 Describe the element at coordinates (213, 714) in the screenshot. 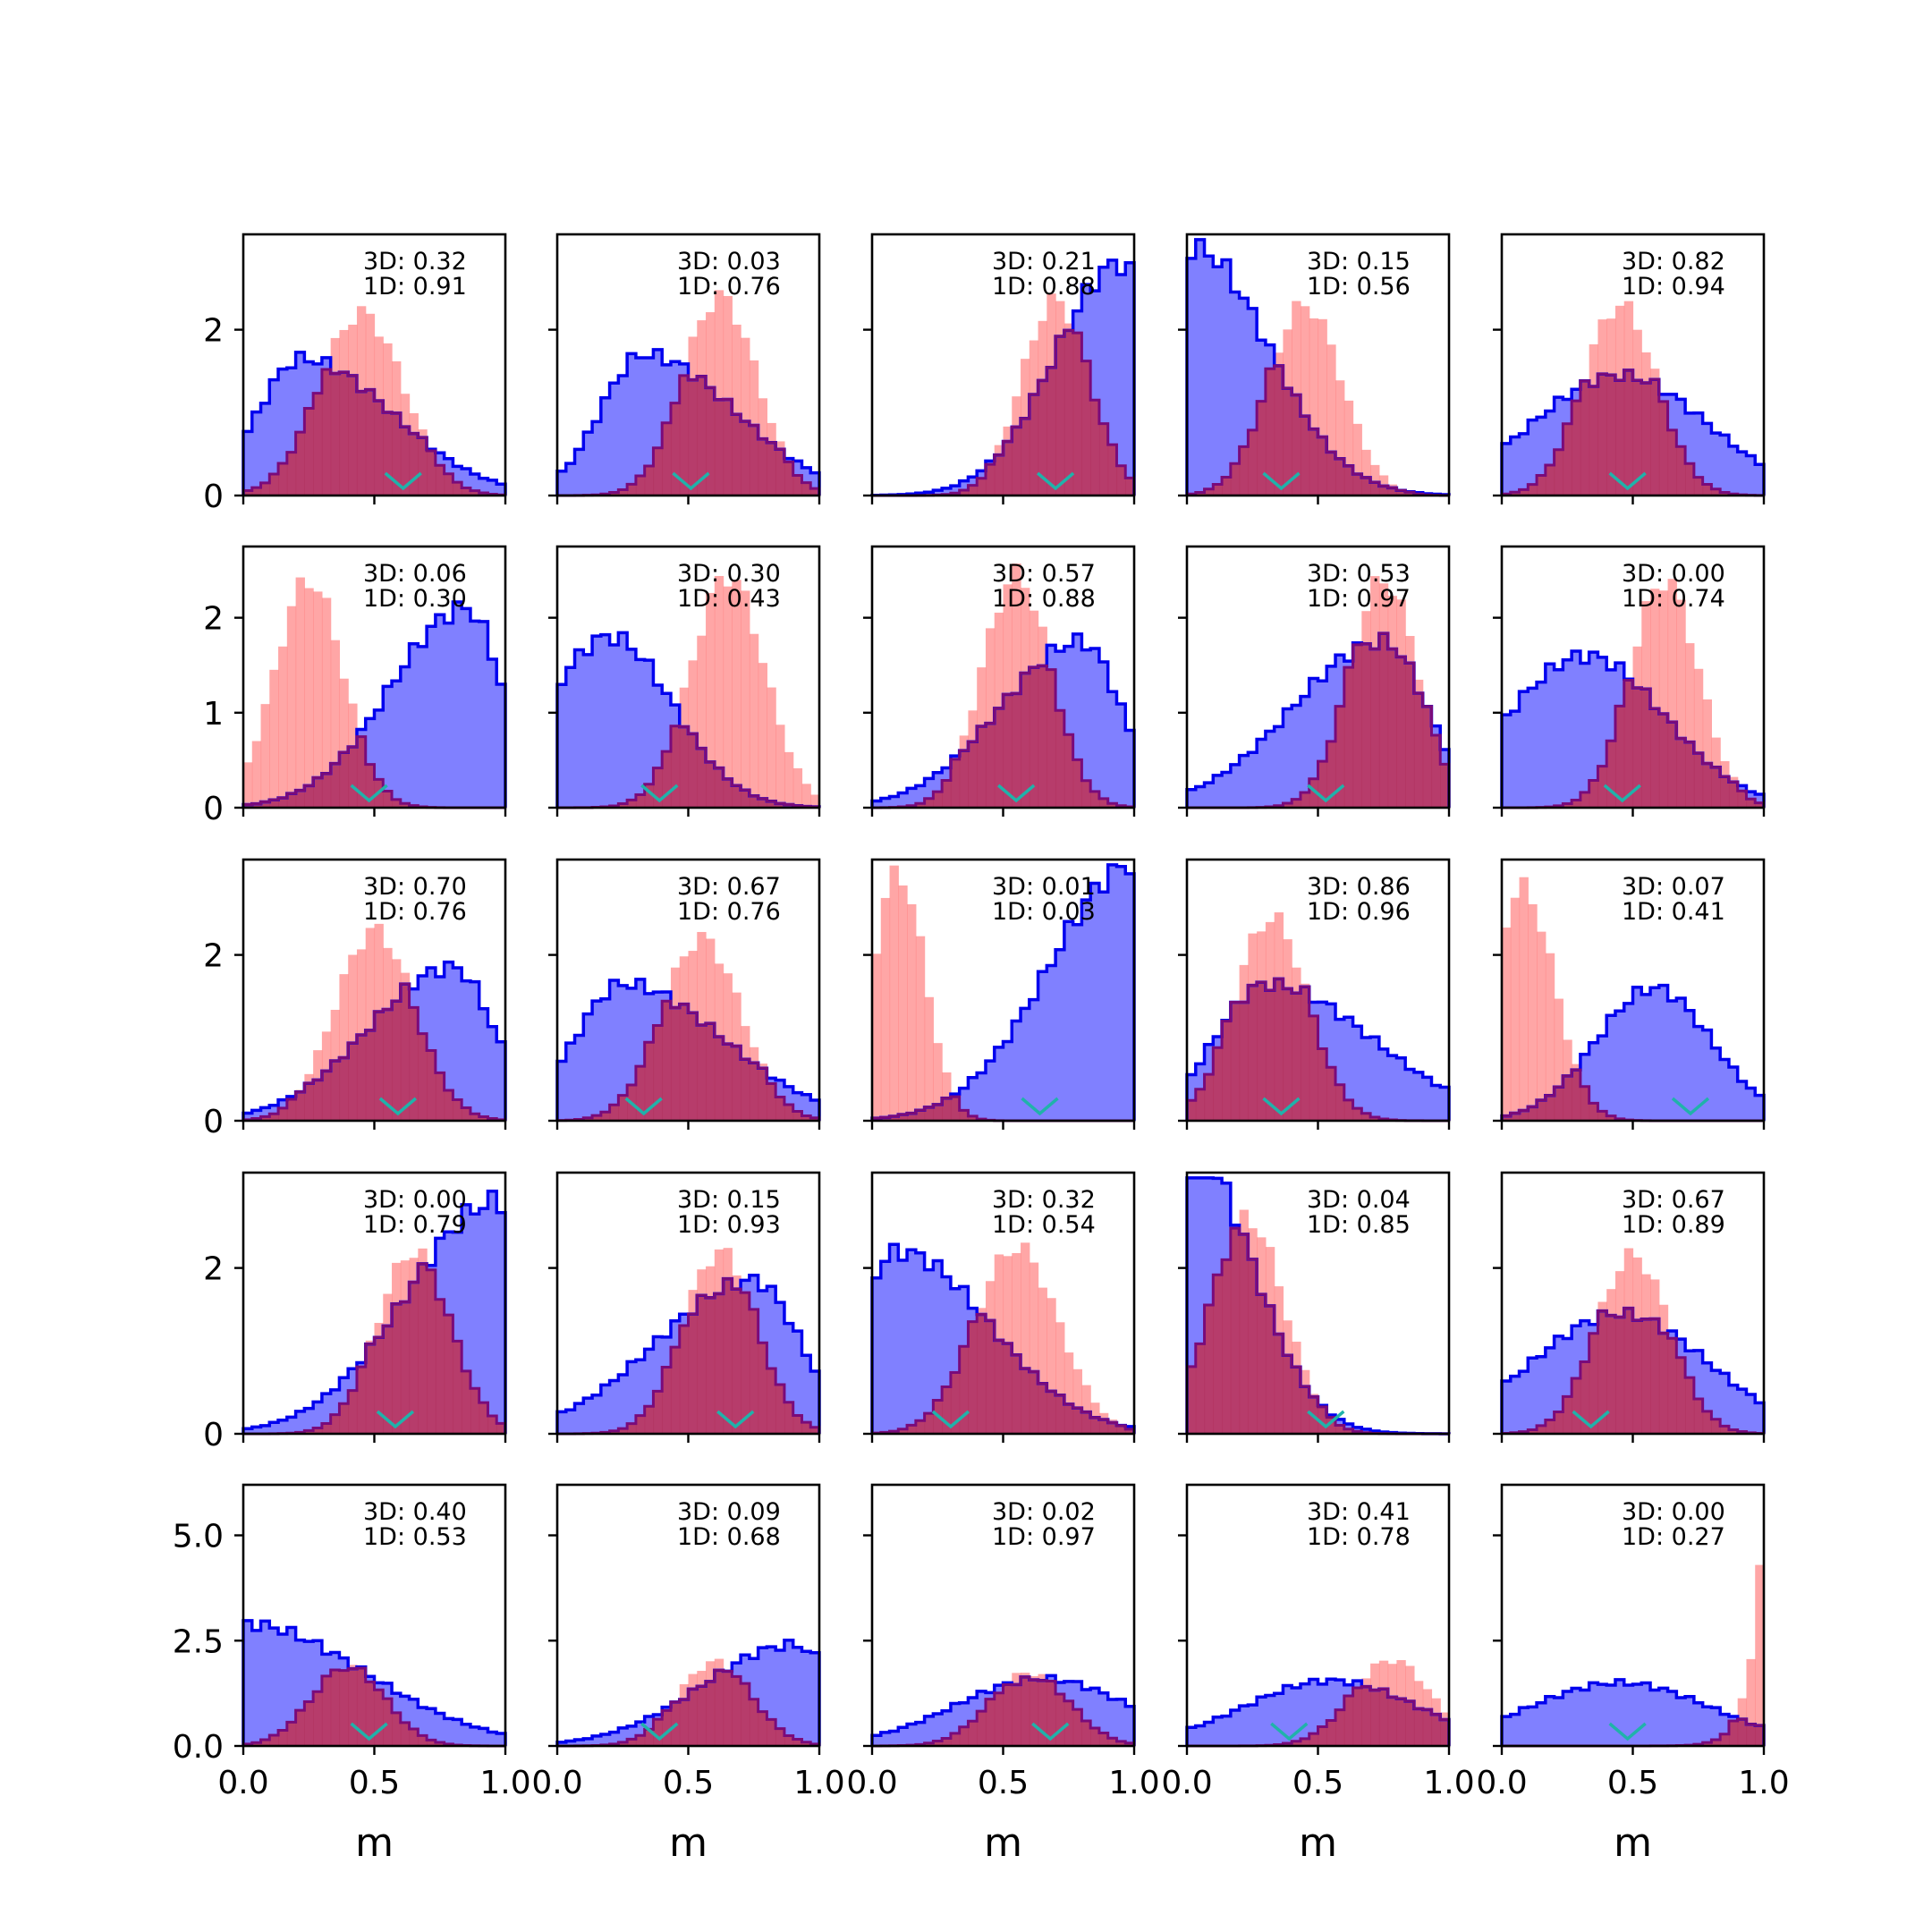

I see `y-tick-label: 1` at that location.